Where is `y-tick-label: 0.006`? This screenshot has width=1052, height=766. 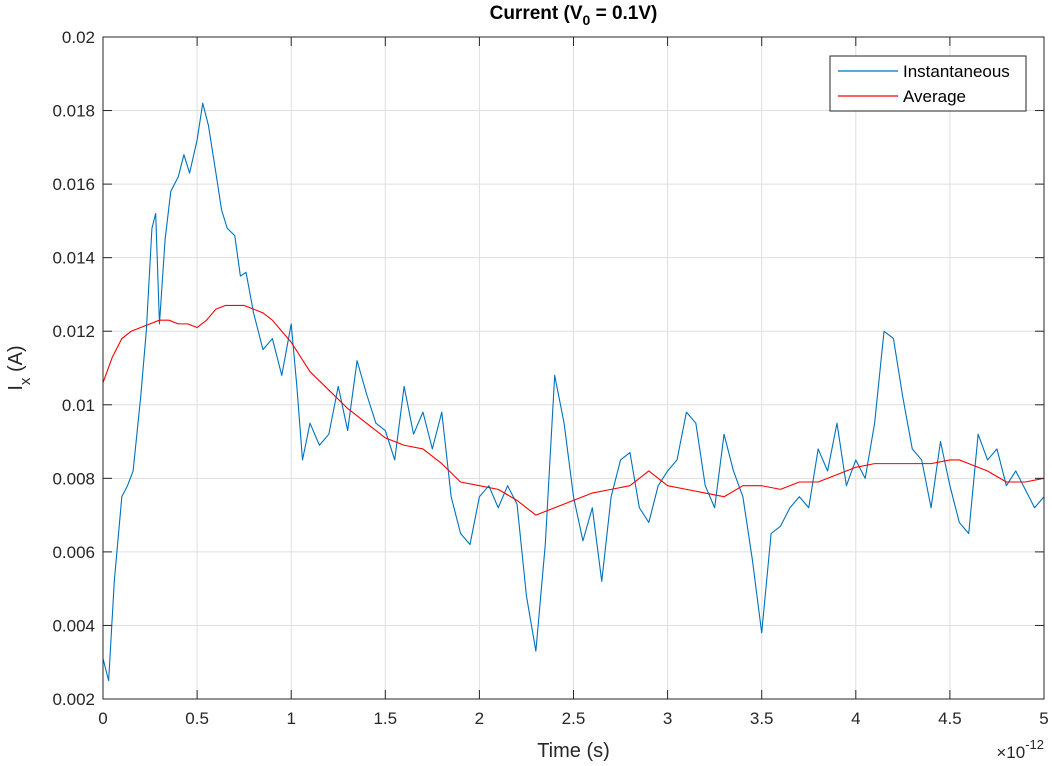 y-tick-label: 0.006 is located at coordinates (73, 552).